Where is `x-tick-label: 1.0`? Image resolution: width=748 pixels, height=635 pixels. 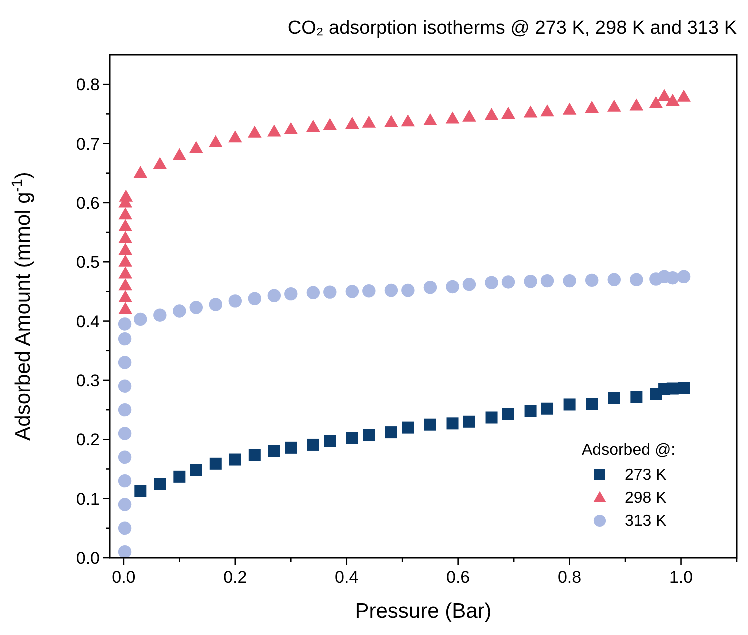 x-tick-label: 1.0 is located at coordinates (681, 577).